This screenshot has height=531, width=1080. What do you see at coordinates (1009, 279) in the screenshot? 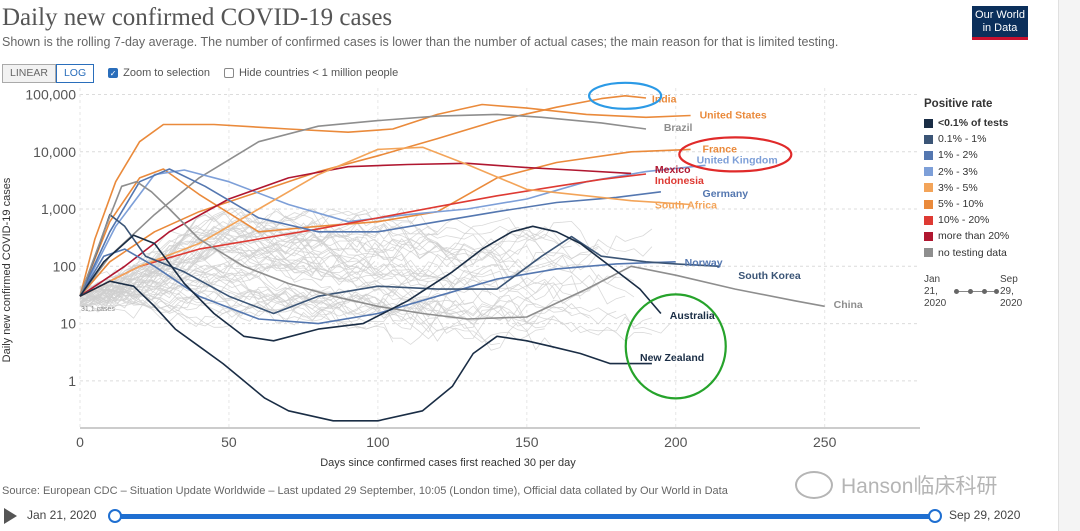
I see `legend-time-end-month: Sep` at bounding box center [1009, 279].